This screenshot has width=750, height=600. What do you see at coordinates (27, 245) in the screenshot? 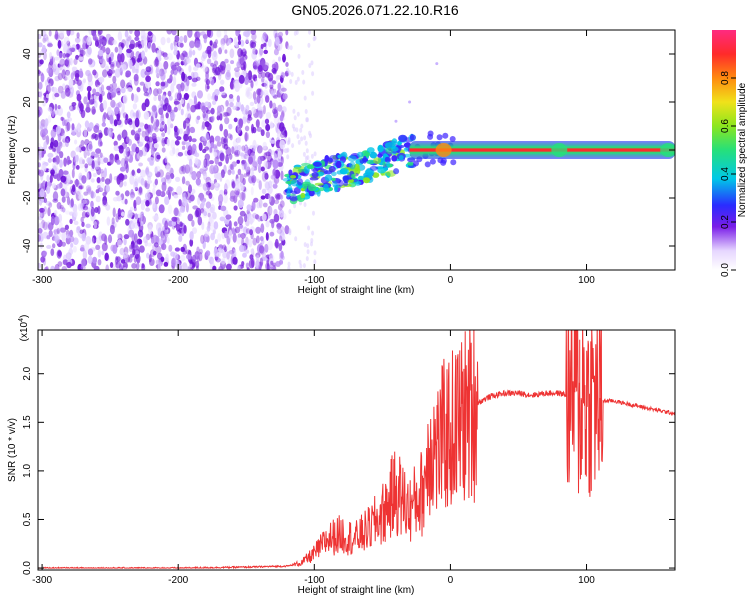
I see `y-tick-label: -40` at bounding box center [27, 245].